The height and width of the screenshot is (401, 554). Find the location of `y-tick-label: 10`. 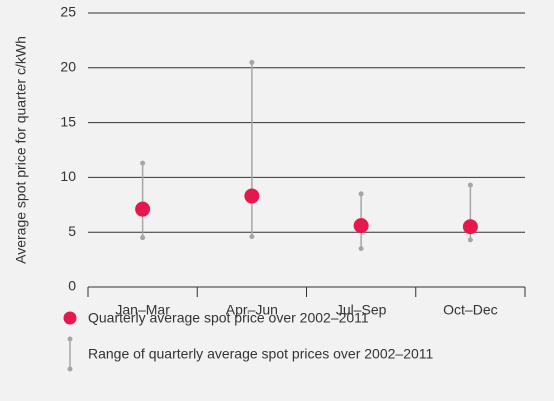

y-tick-label: 10 is located at coordinates (68, 176).